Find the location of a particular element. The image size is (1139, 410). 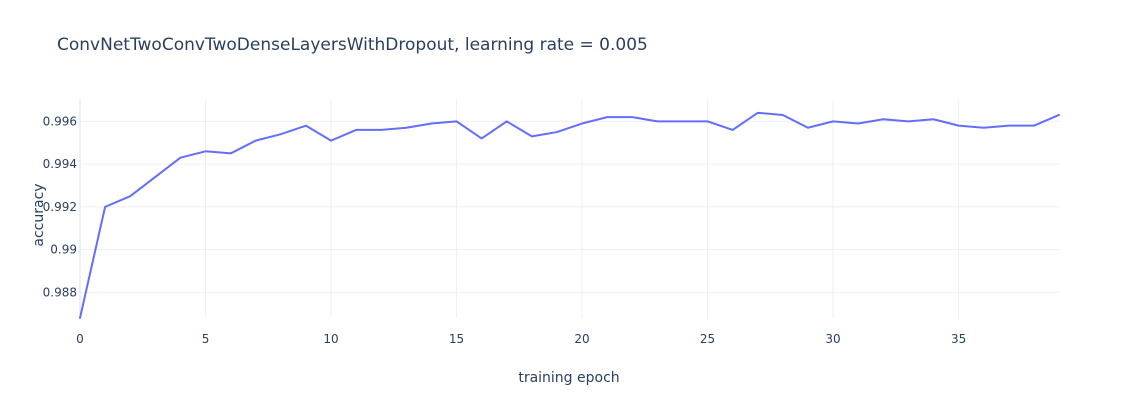

x-tick-label-15: 15 is located at coordinates (456, 339).